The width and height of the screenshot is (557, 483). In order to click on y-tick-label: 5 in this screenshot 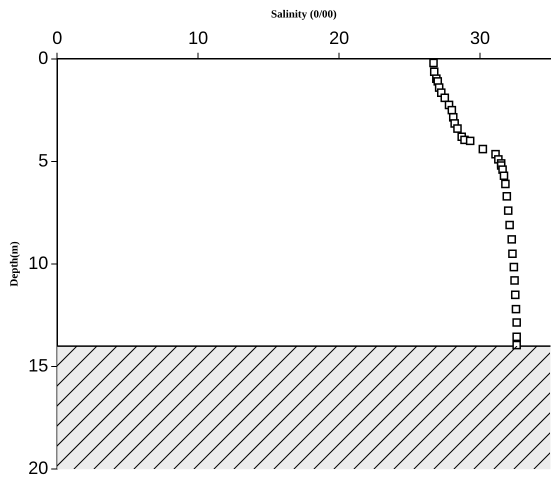, I will do `click(43, 160)`.